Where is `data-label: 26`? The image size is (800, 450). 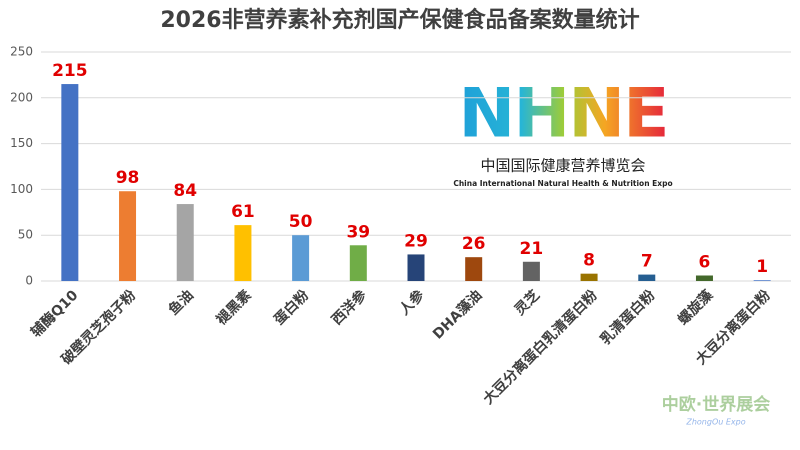
data-label: 26 is located at coordinates (474, 244).